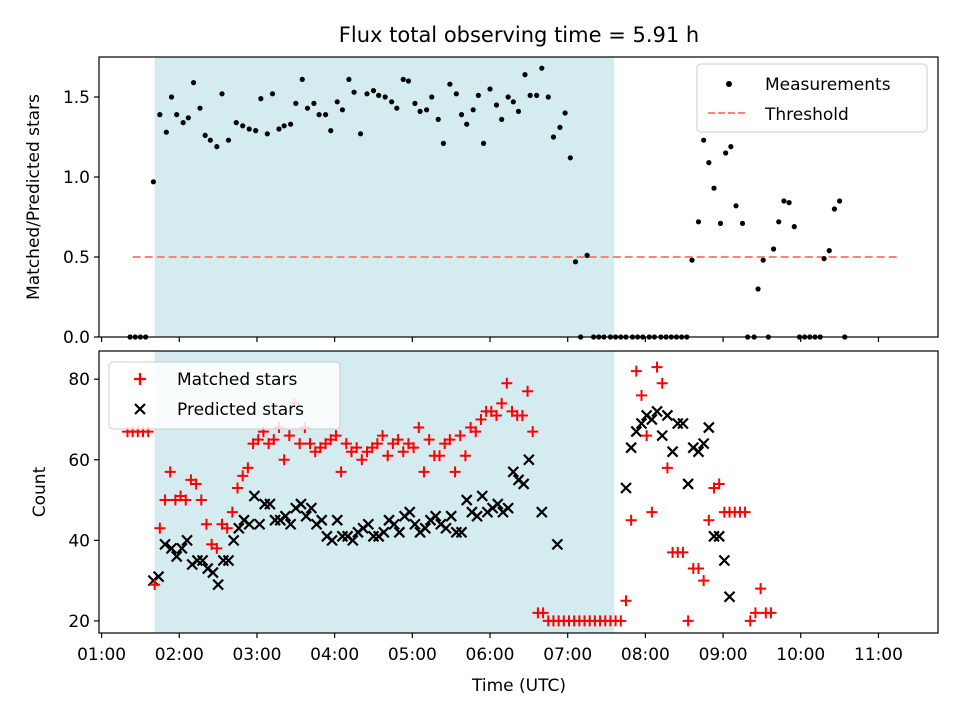 The width and height of the screenshot is (960, 720). What do you see at coordinates (40, 491) in the screenshot?
I see `bottom-panel-ylabel: Count` at bounding box center [40, 491].